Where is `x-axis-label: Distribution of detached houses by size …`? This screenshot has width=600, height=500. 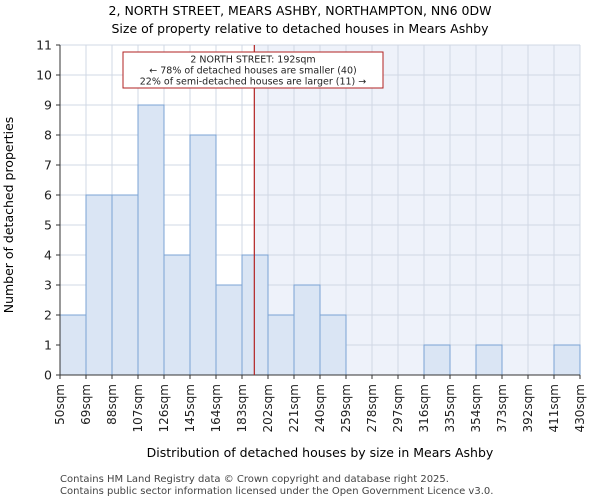
x-axis-label: Distribution of detached houses by size … is located at coordinates (320, 452).